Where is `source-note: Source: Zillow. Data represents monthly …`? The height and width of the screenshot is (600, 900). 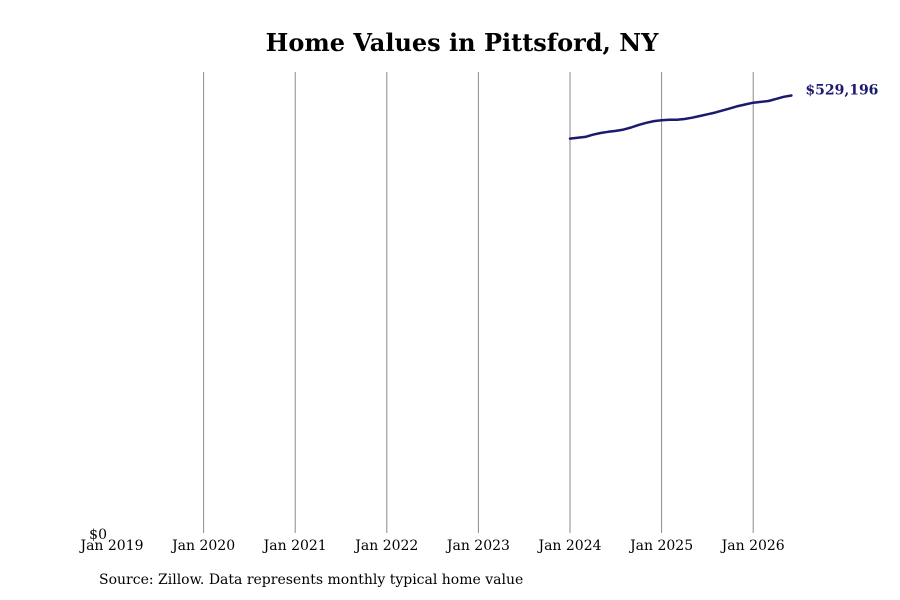 source-note: Source: Zillow. Data represents monthly … is located at coordinates (311, 580).